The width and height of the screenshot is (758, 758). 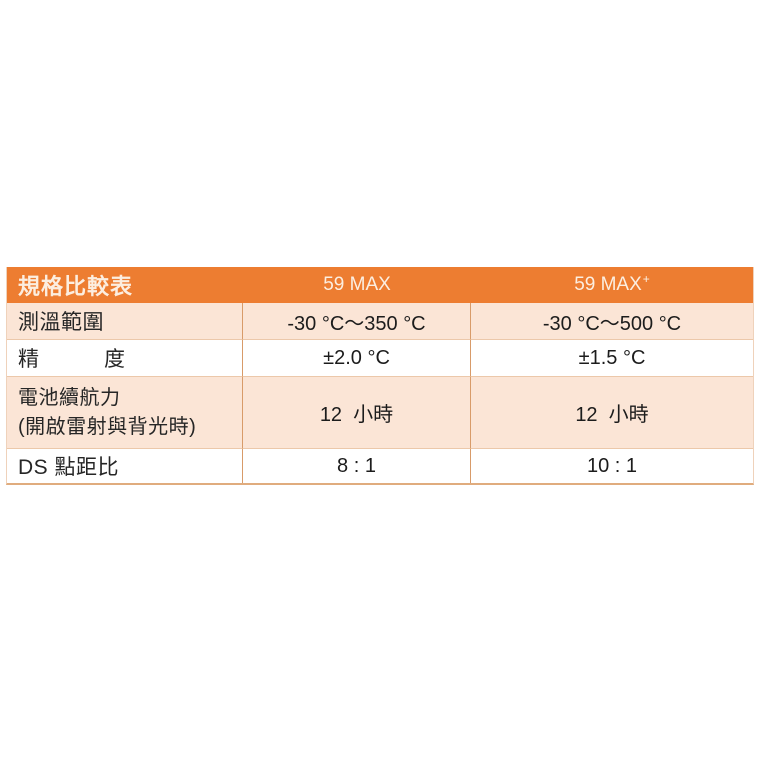 I want to click on superscript-plus: +, so click(x=646, y=279).